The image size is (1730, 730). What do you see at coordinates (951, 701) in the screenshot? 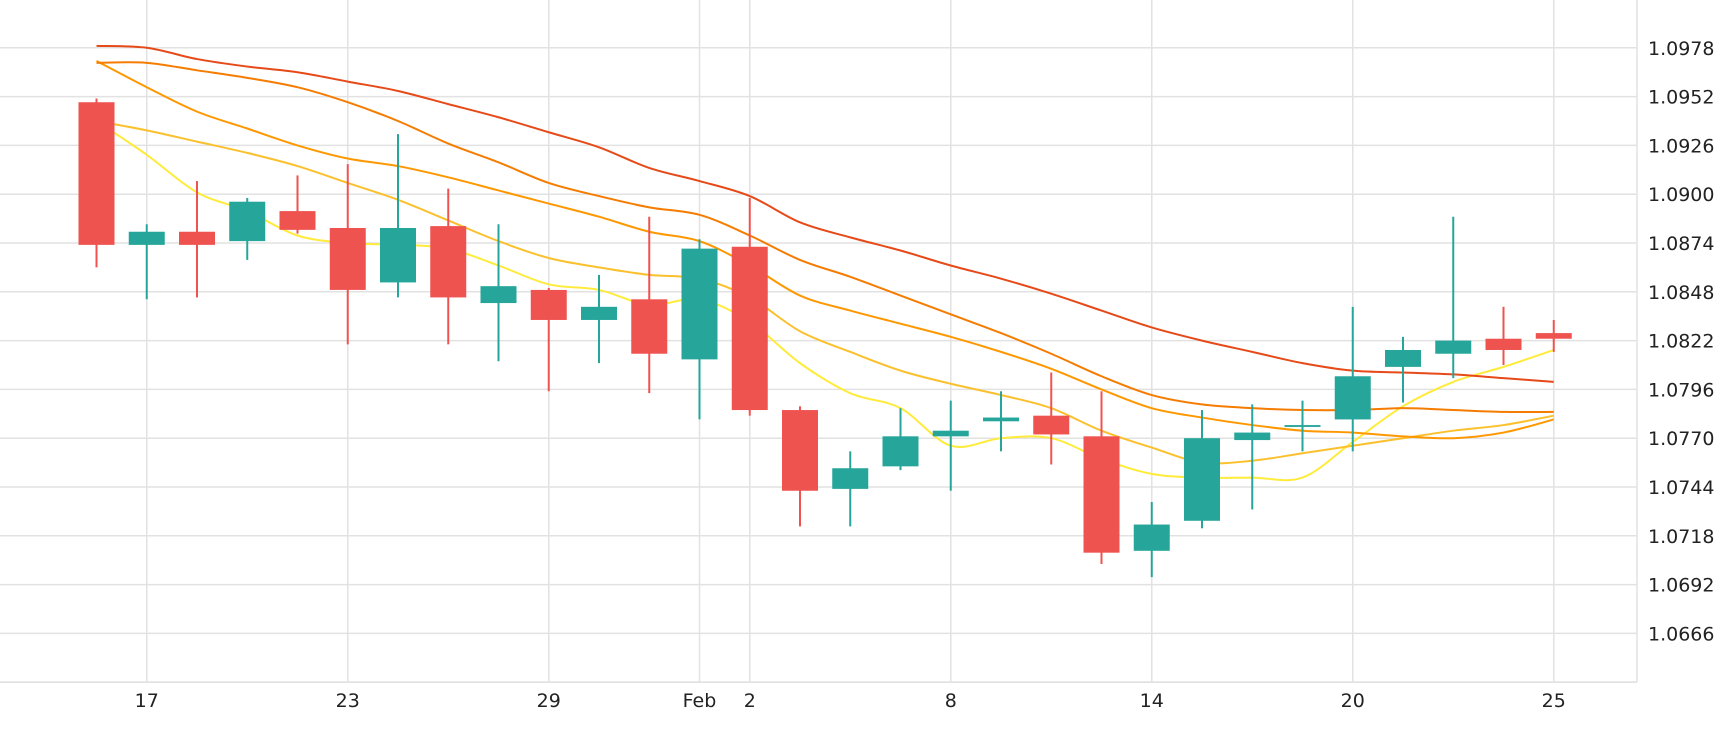
I see `x-tick-label: 8` at bounding box center [951, 701].